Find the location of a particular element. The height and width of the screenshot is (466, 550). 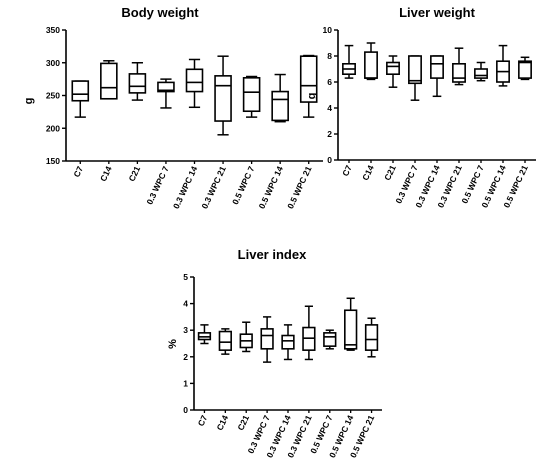

chart-title: Liver weight is located at coordinates (437, 12).